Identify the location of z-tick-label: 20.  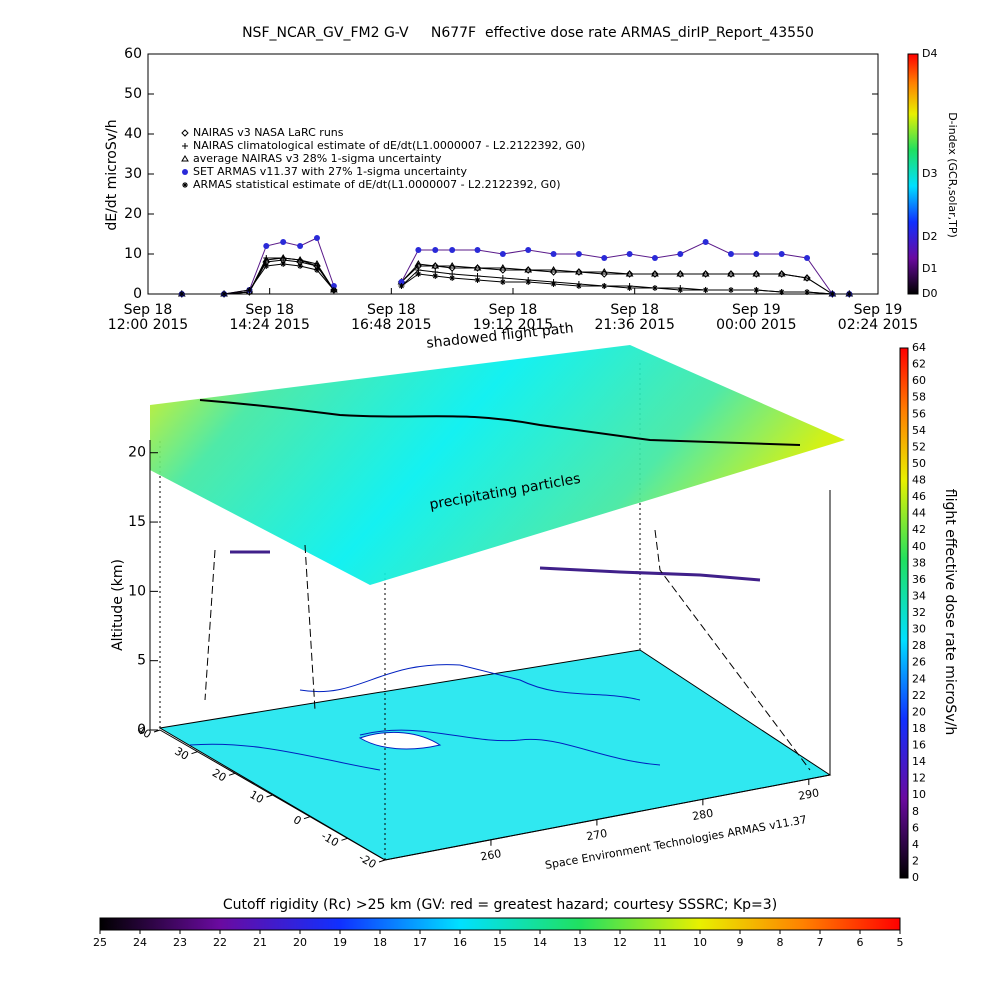
(137, 453).